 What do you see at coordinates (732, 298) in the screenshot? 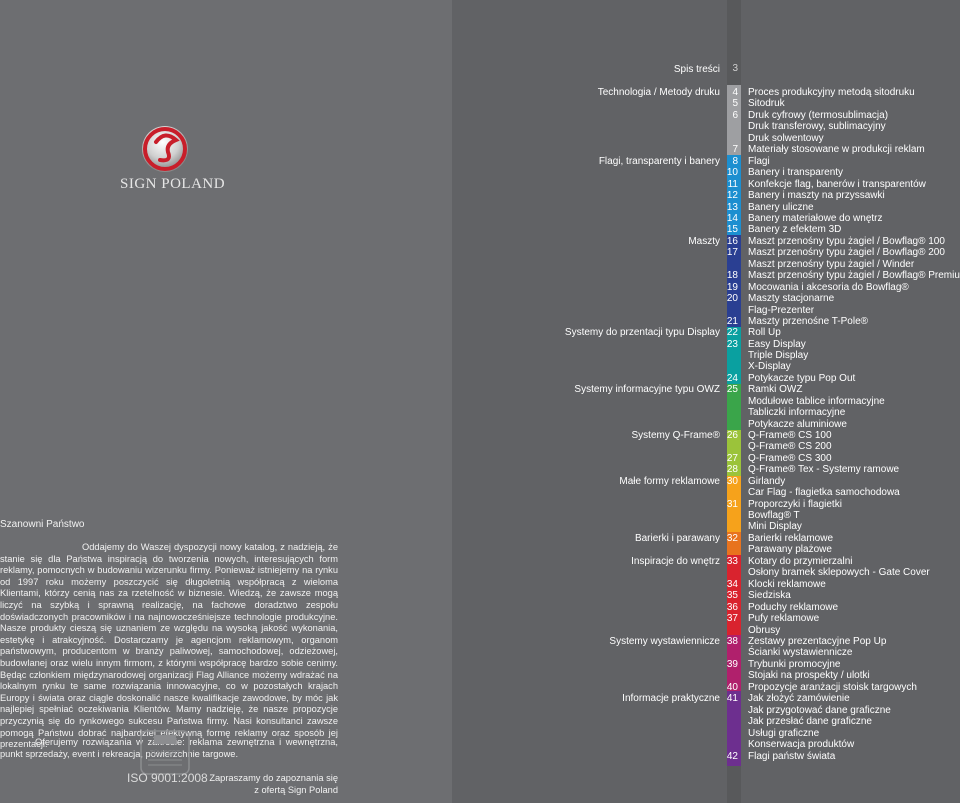
I see `toc-page-num: 20` at bounding box center [732, 298].